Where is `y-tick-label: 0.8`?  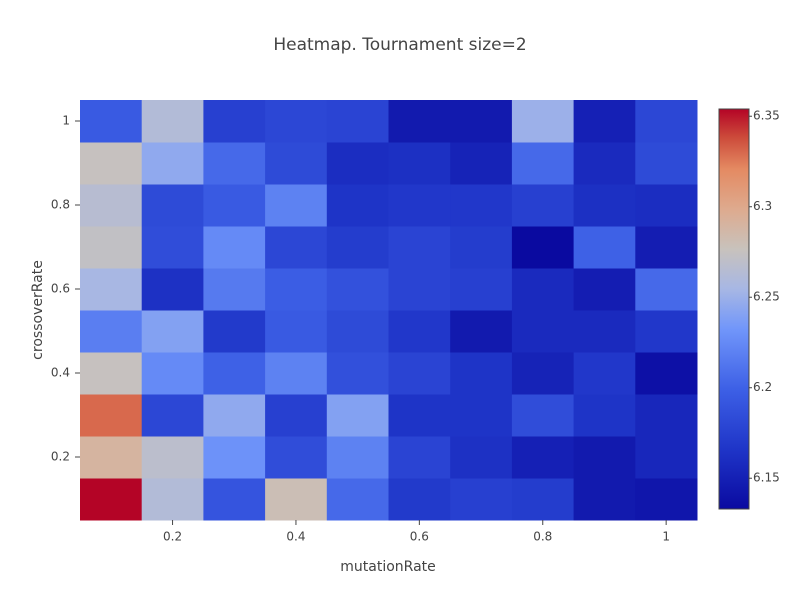 y-tick-label: 0.8 is located at coordinates (60, 205).